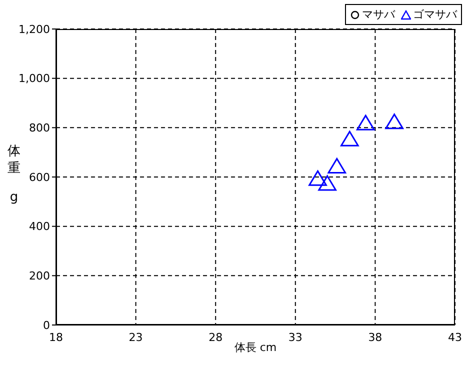 Image resolution: width=468 pixels, height=368 pixels. Describe the element at coordinates (135, 337) in the screenshot. I see `x-tick-label: 23` at that location.